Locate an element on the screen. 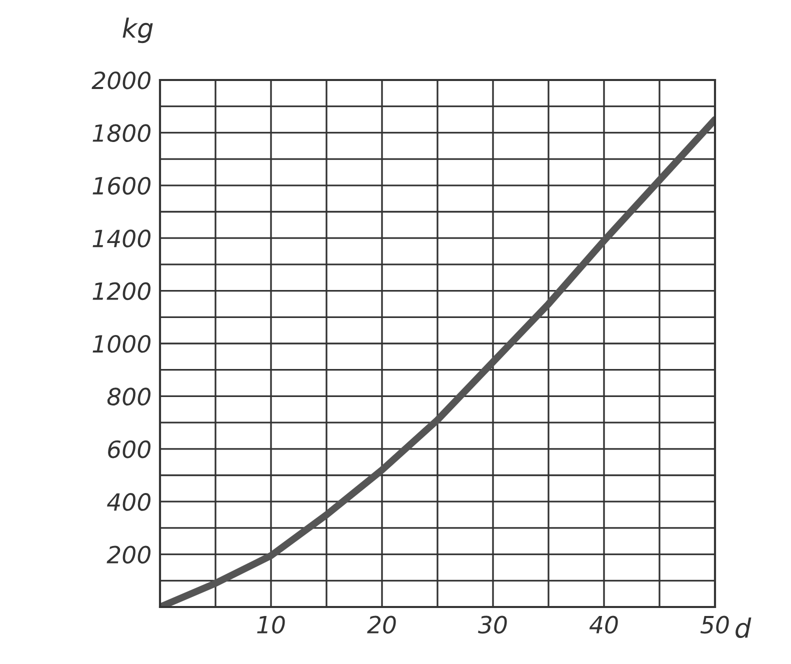 This screenshot has height=664, width=791. x-tick-label: 10 is located at coordinates (271, 625).